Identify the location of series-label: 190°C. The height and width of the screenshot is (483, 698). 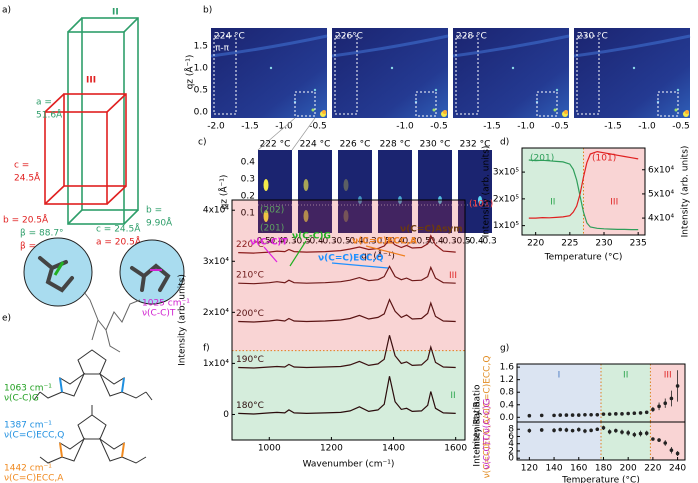
(250, 360).